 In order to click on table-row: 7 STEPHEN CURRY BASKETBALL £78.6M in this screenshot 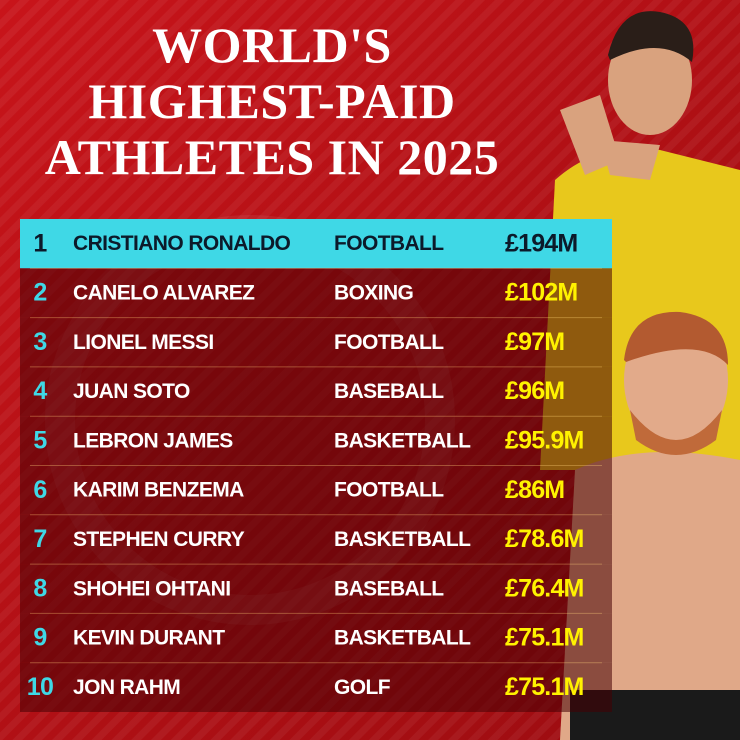, I will do `click(316, 539)`.